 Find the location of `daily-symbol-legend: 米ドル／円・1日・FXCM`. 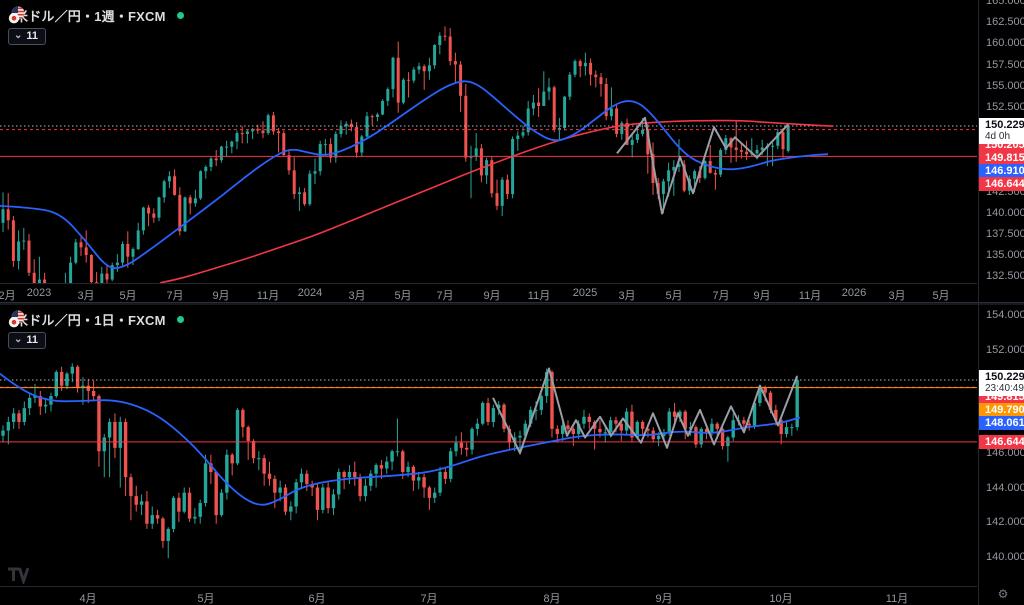

daily-symbol-legend: 米ドル／円・1日・FXCM is located at coordinates (96, 319).